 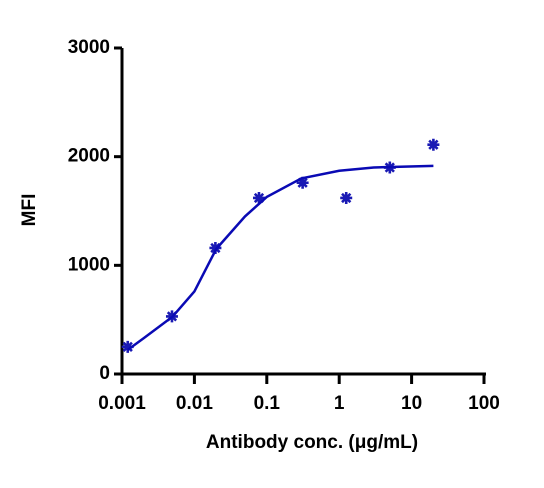 What do you see at coordinates (29, 210) in the screenshot?
I see `y-axis-label: MFI` at bounding box center [29, 210].